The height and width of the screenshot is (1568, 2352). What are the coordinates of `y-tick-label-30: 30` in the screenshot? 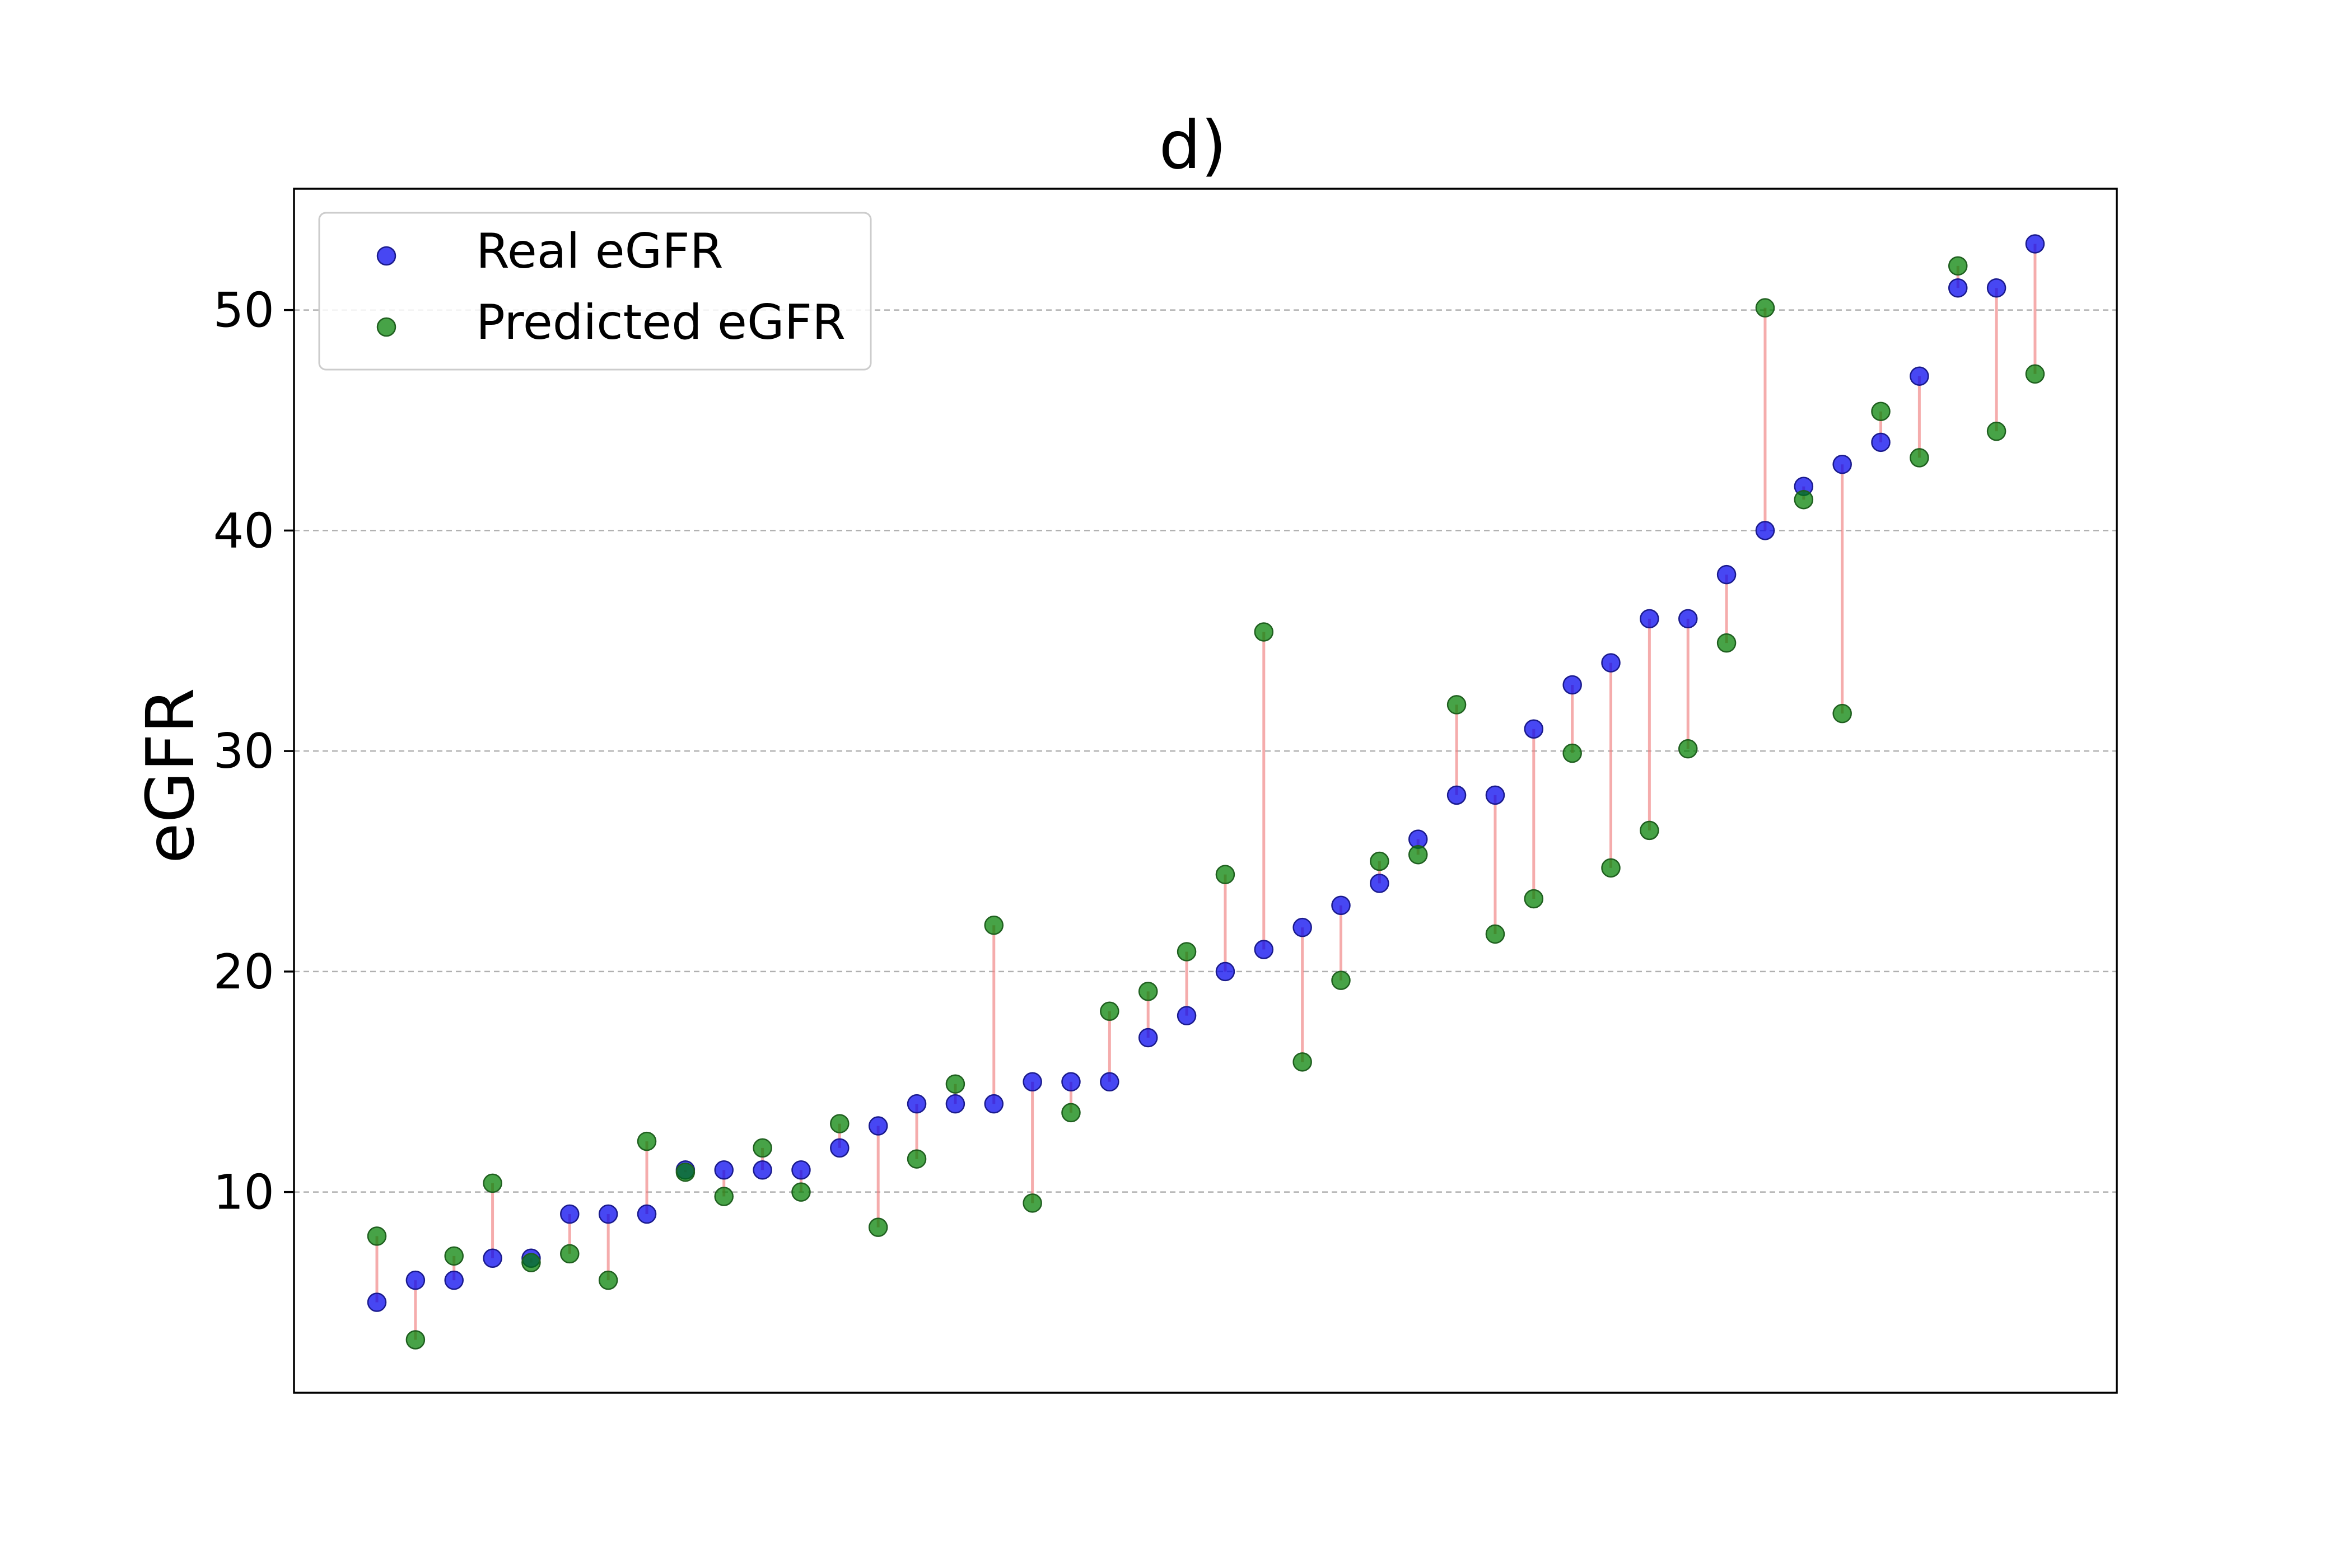 It's located at (244, 752).